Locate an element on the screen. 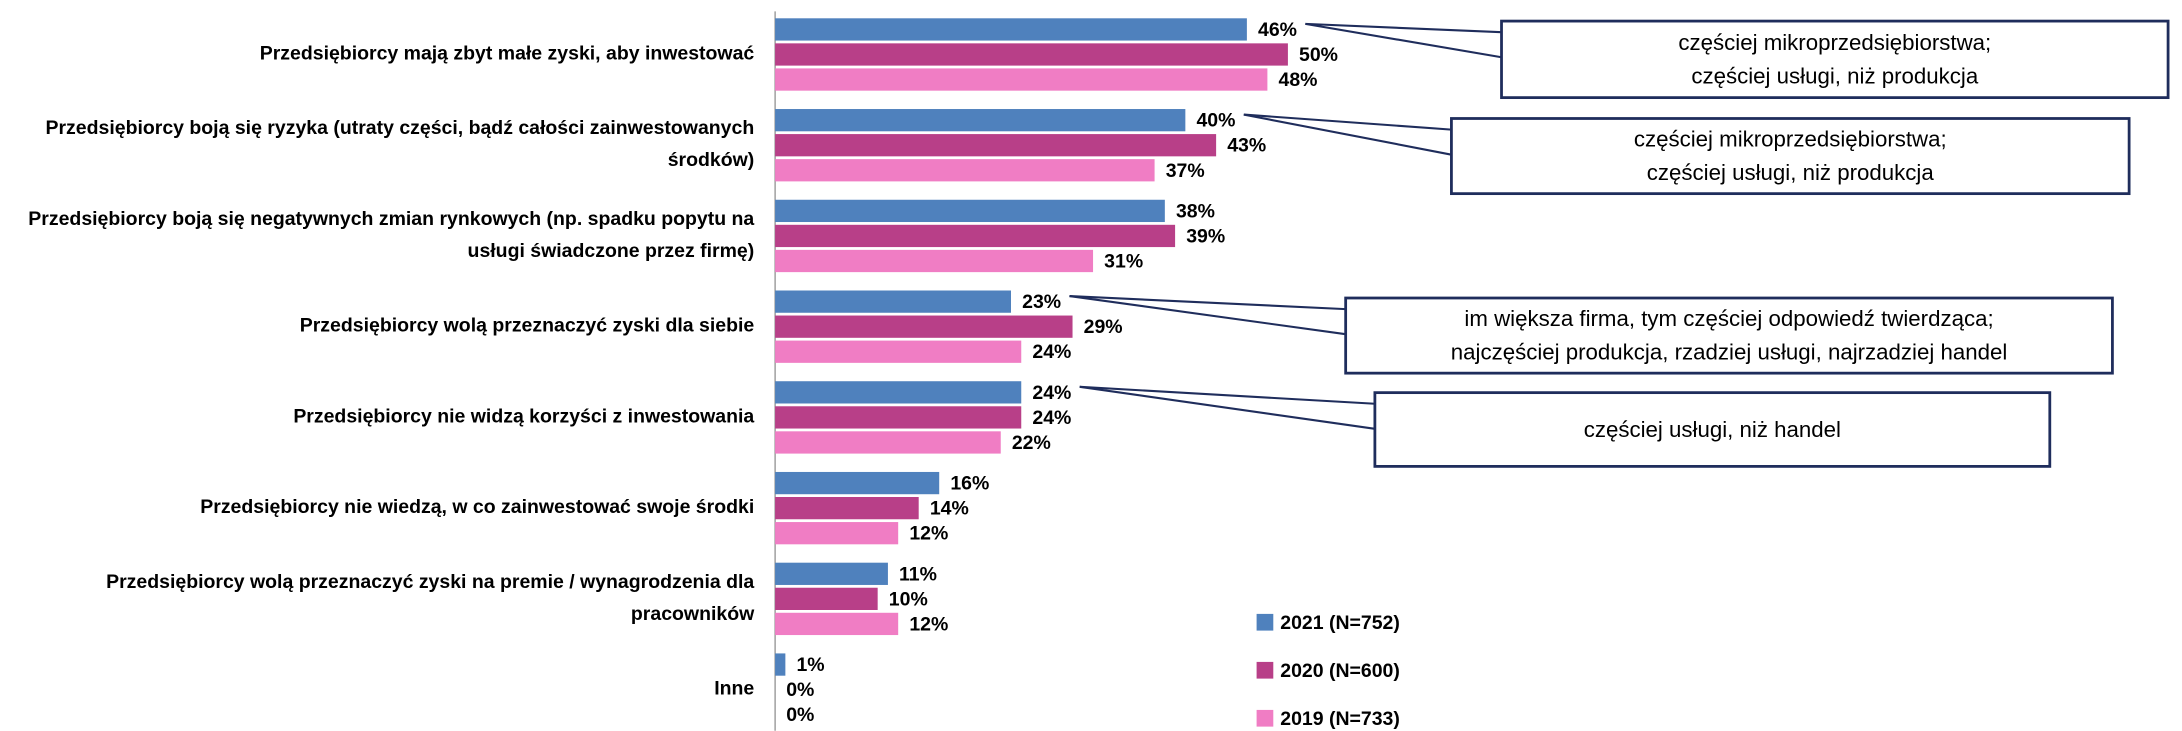  value-label: 29% is located at coordinates (1103, 327).